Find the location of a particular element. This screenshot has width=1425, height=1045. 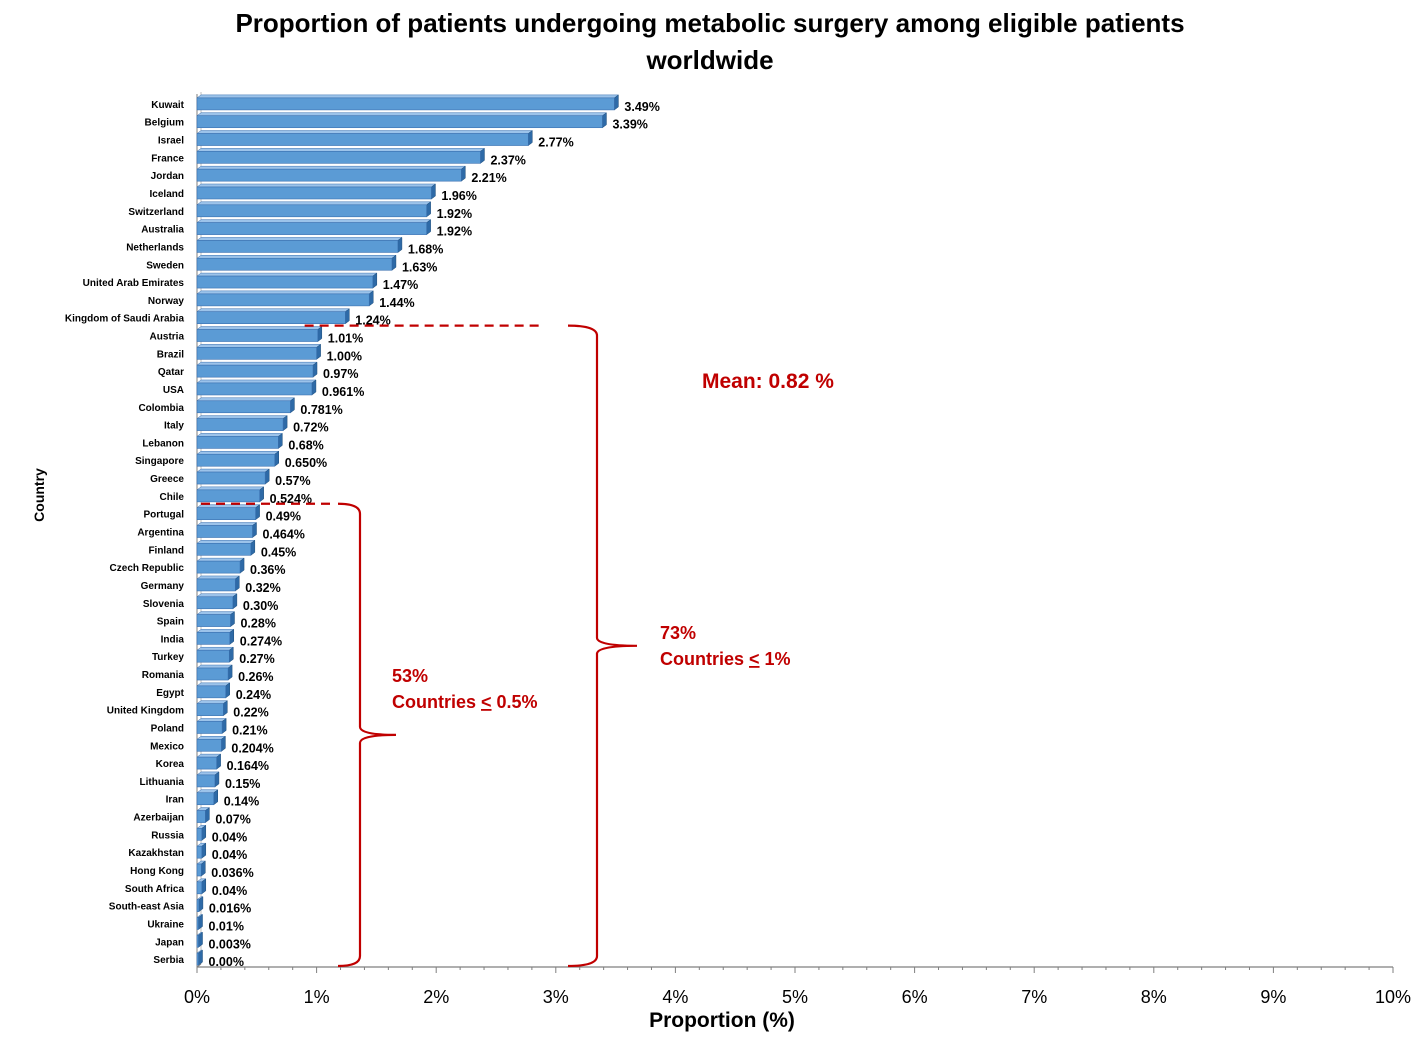

category-label: Sweden is located at coordinates (165, 265).